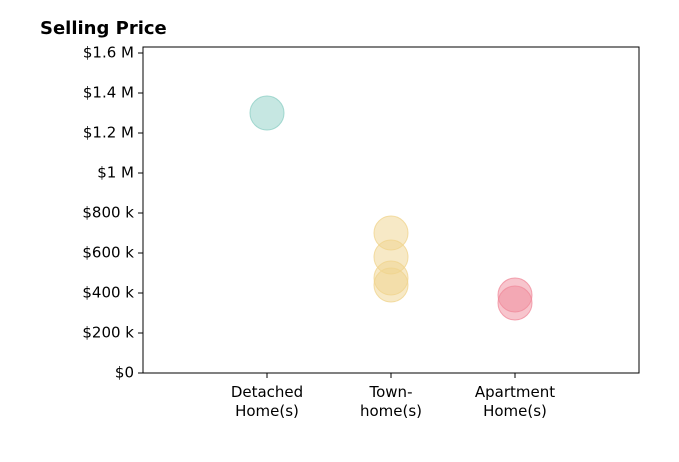 The height and width of the screenshot is (462, 679). I want to click on x-tick-label: Detached Home(s), so click(267, 401).